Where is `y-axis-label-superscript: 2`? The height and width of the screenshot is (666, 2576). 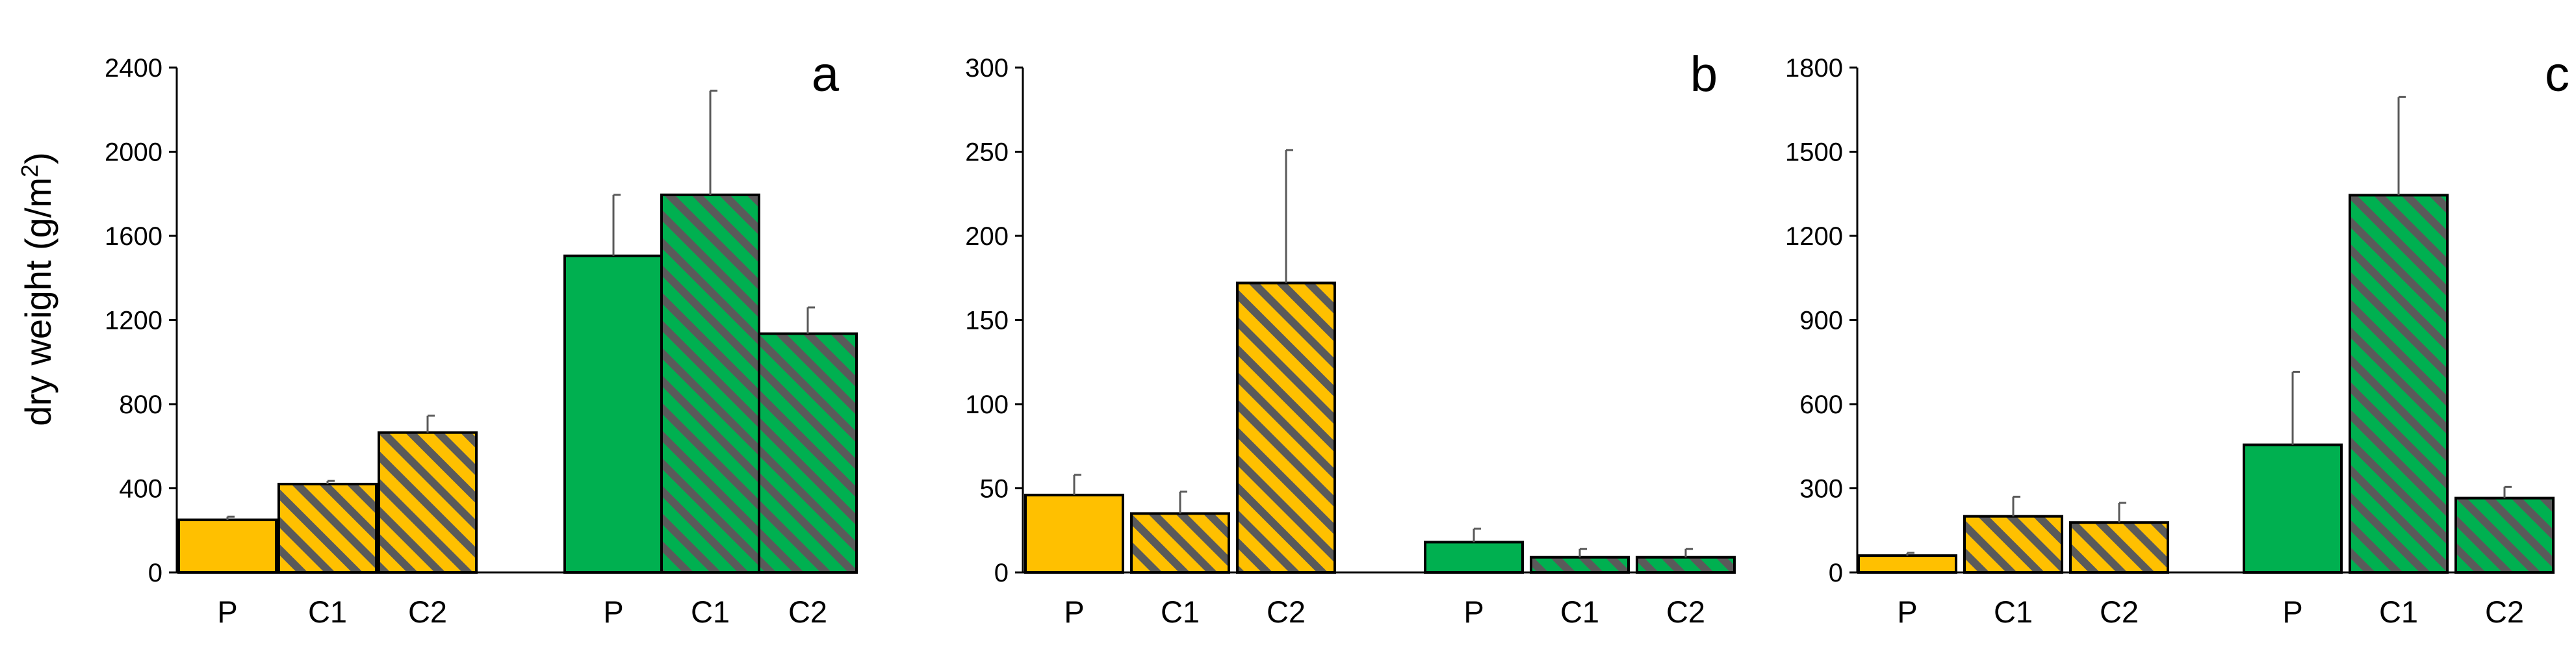
y-axis-label-superscript: 2 is located at coordinates (30, 170).